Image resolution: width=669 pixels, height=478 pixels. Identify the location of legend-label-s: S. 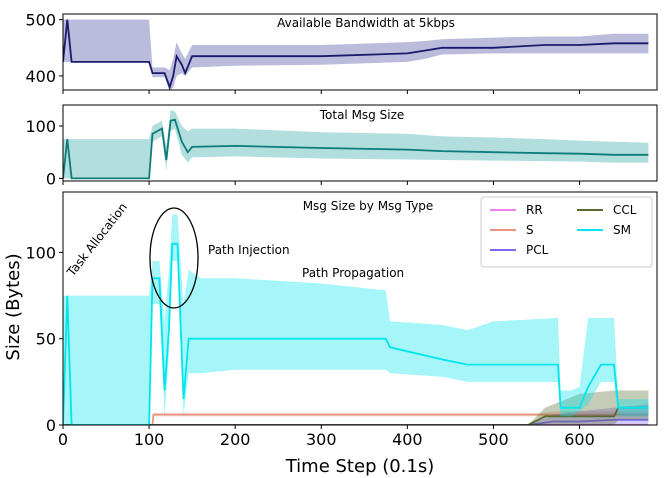
(530, 230).